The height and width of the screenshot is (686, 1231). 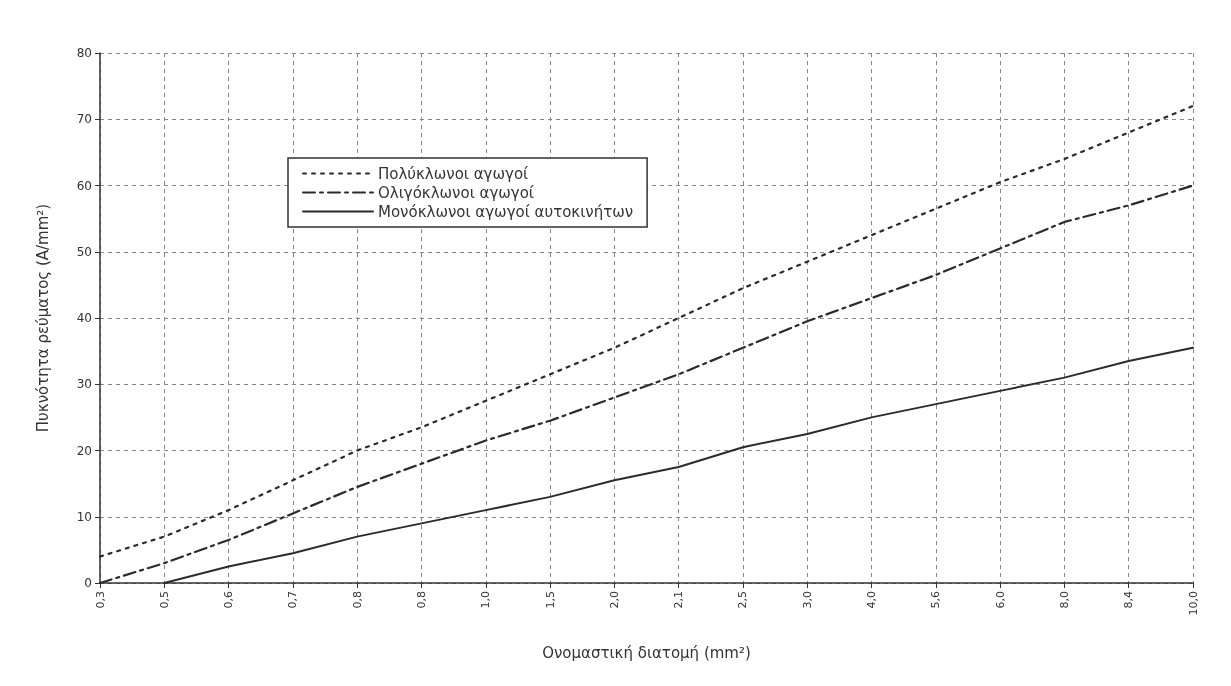 I want to click on x-tick-label: 0,6, so click(x=229, y=600).